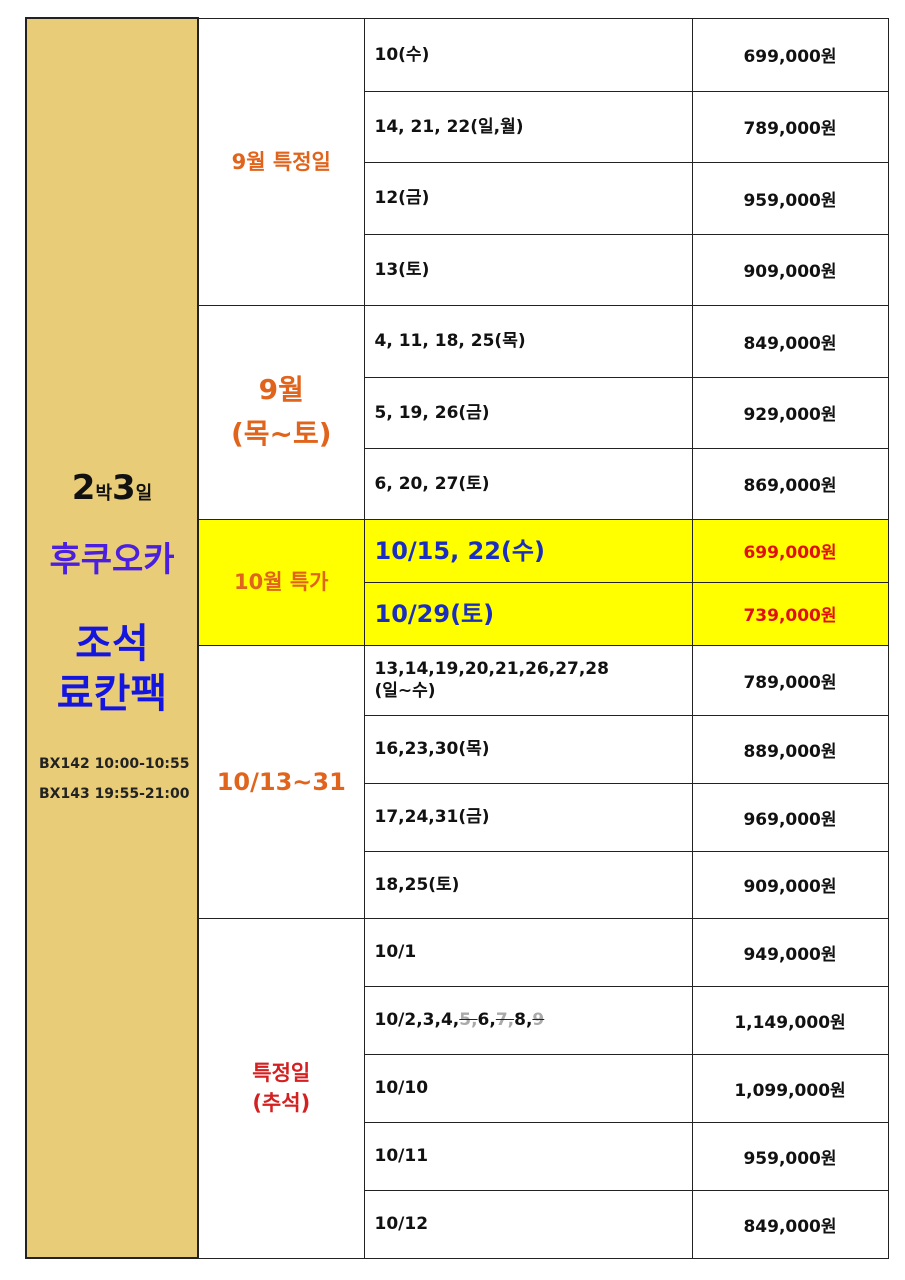  I want to click on departure-dates: 14, 21, 22(일,월), so click(528, 126).